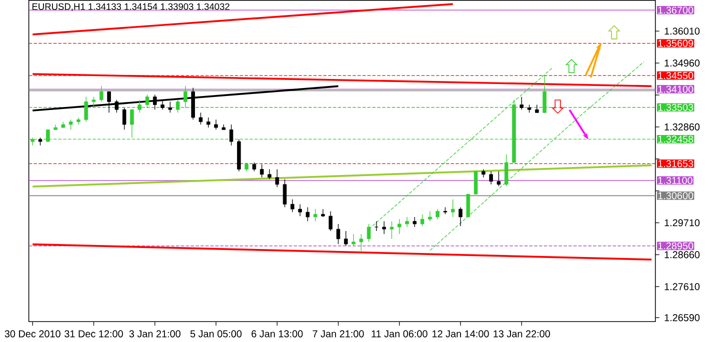 This screenshot has height=342, width=719. Describe the element at coordinates (682, 31) in the screenshot. I see `y-tick-label: 1.36010` at that location.